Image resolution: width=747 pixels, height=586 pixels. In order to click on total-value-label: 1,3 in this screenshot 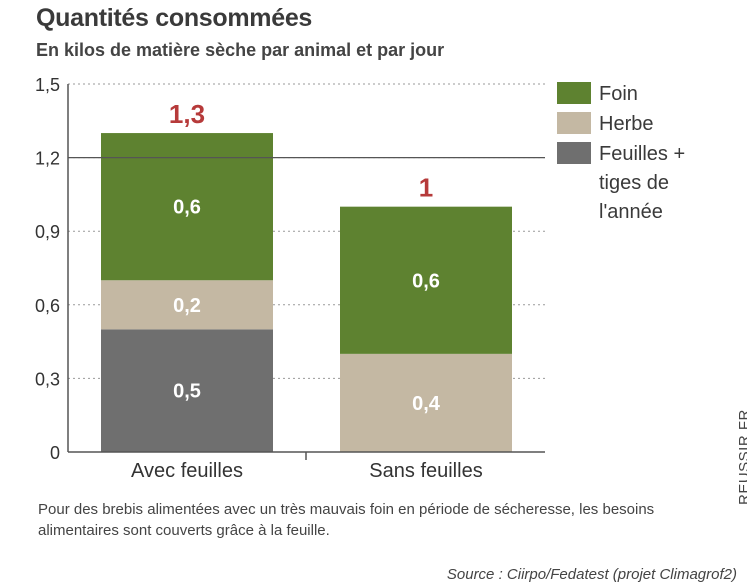, I will do `click(187, 114)`.